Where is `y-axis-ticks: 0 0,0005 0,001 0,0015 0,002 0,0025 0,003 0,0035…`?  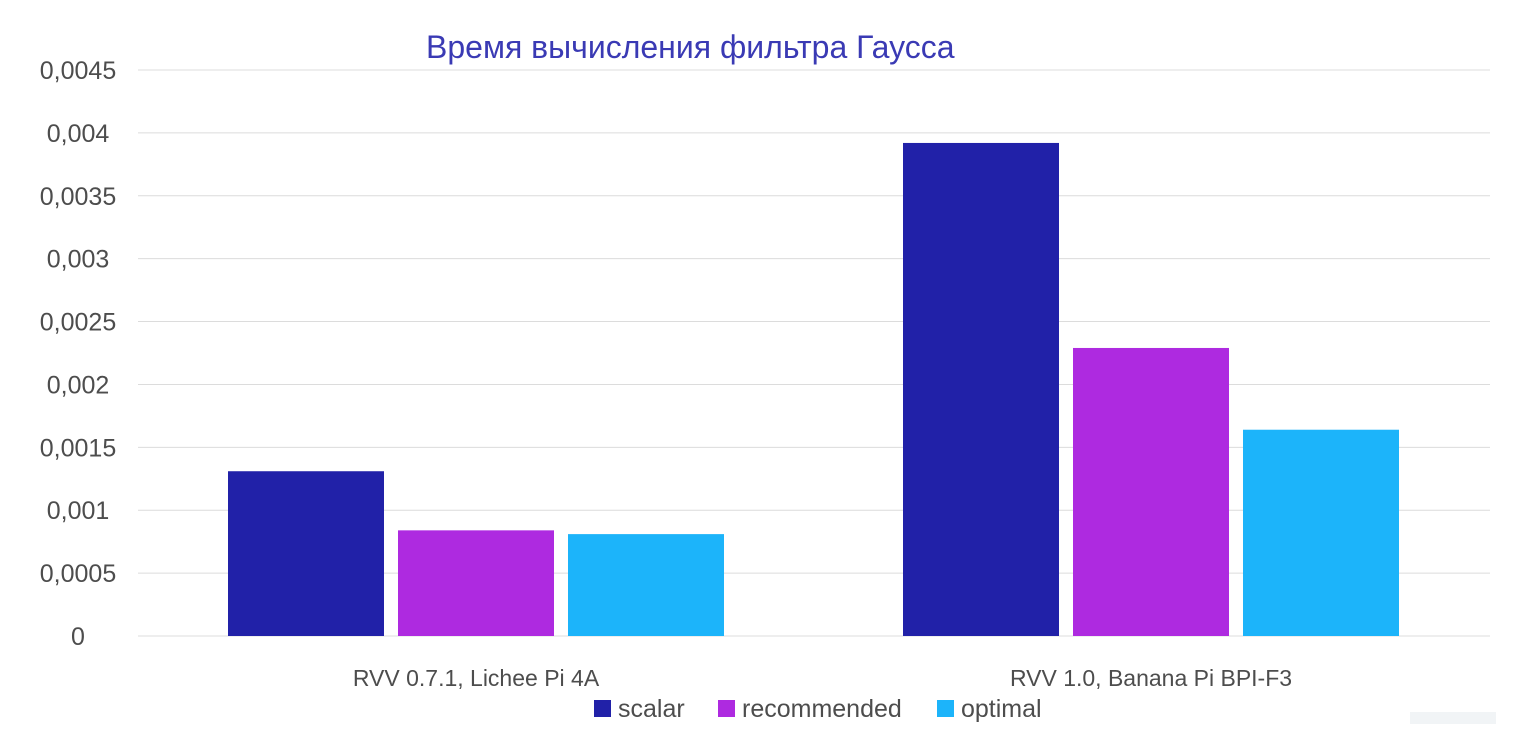
y-axis-ticks: 0 0,0005 0,001 0,0015 0,002 0,0025 0,003 0,0035… is located at coordinates (78, 354).